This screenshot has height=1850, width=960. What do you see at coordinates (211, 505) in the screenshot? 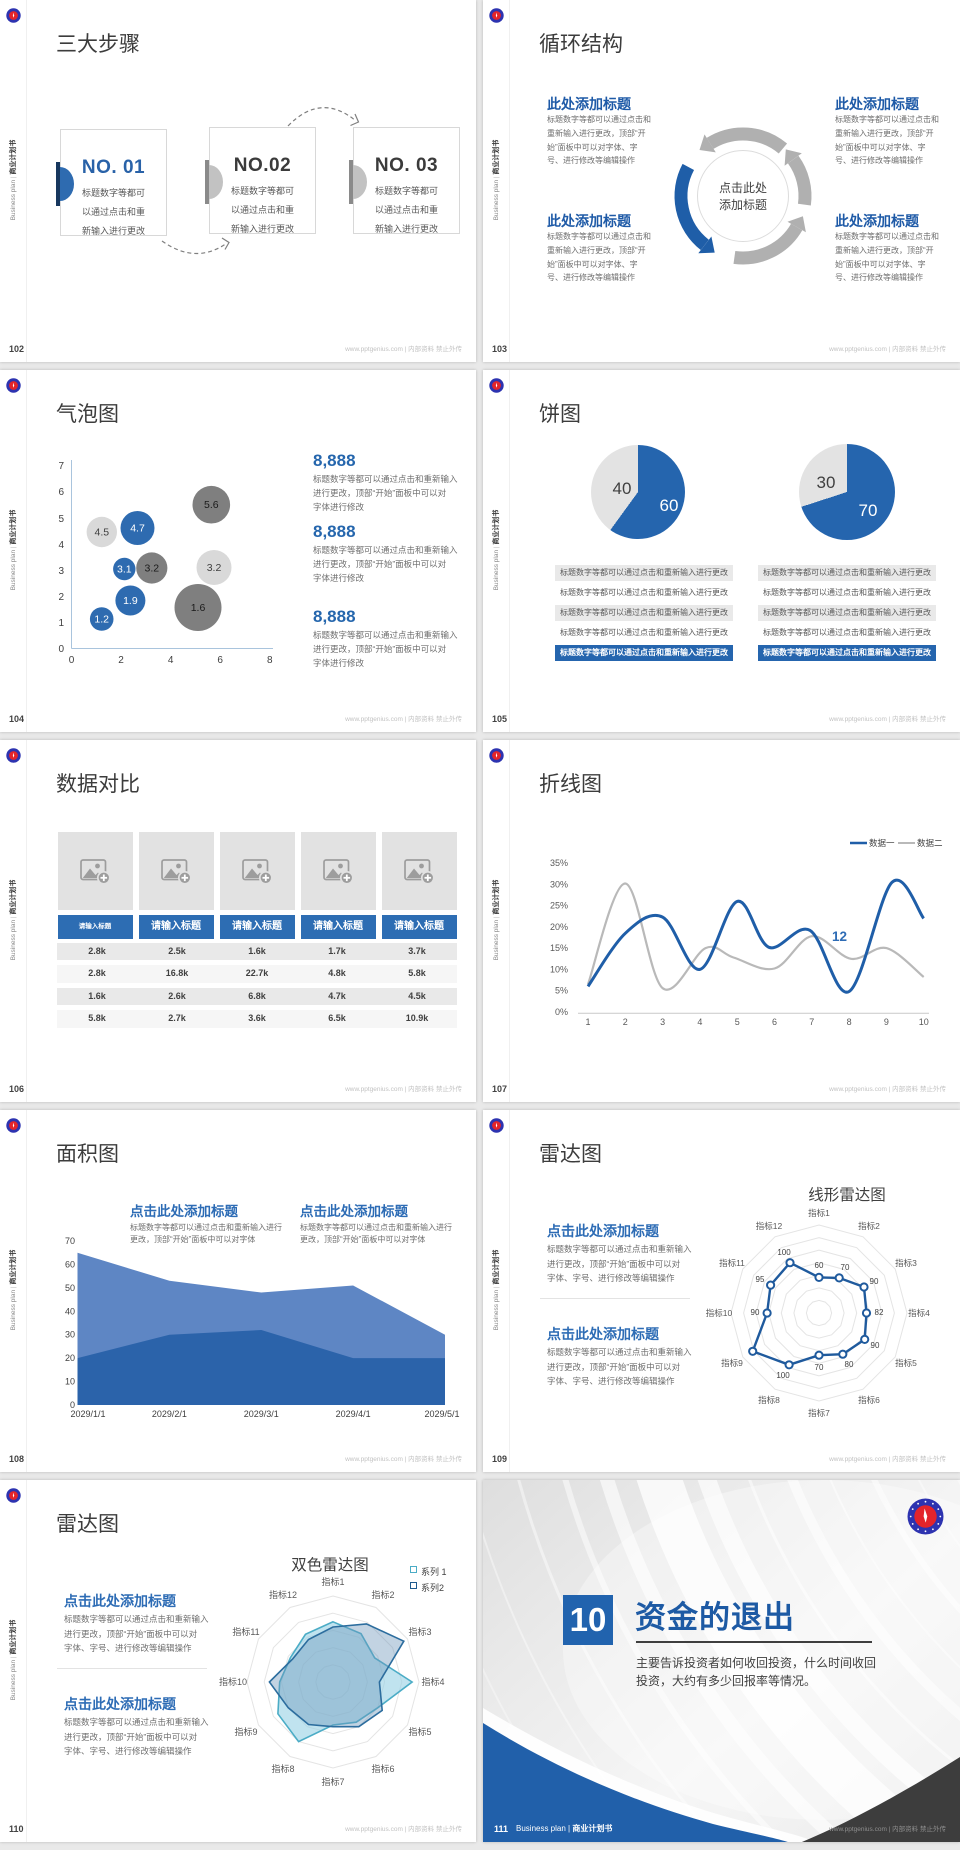
I see `svg-text: 5.6` at bounding box center [211, 505].